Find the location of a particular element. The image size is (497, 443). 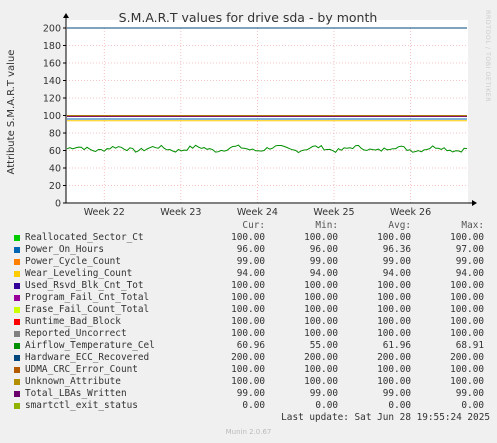

legend-avg-value: 94.00 is located at coordinates (396, 273).